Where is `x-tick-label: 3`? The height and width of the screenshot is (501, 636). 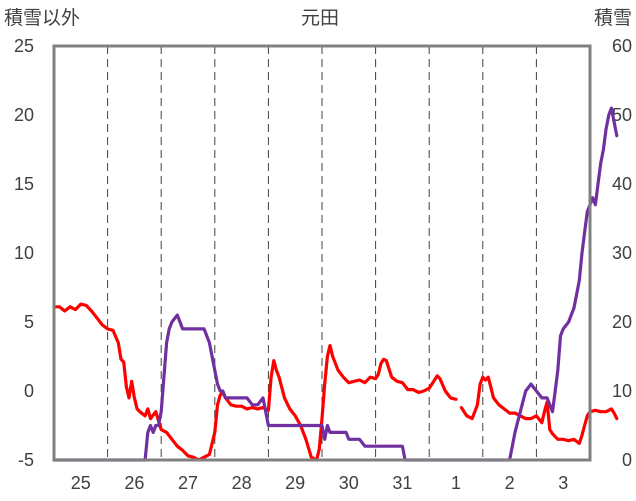
x-tick-label: 3 is located at coordinates (563, 483).